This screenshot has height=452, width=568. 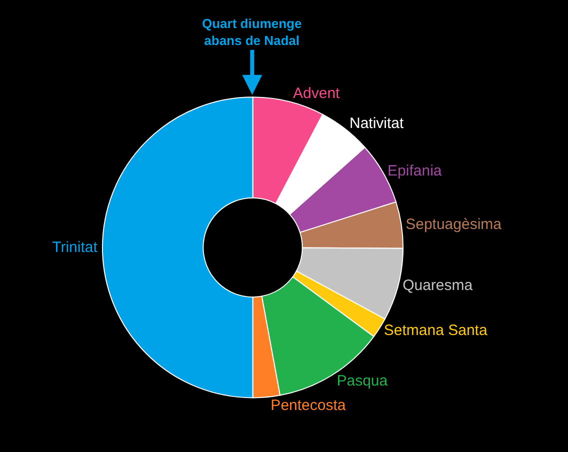 What do you see at coordinates (377, 123) in the screenshot?
I see `slice-label: Nativitat` at bounding box center [377, 123].